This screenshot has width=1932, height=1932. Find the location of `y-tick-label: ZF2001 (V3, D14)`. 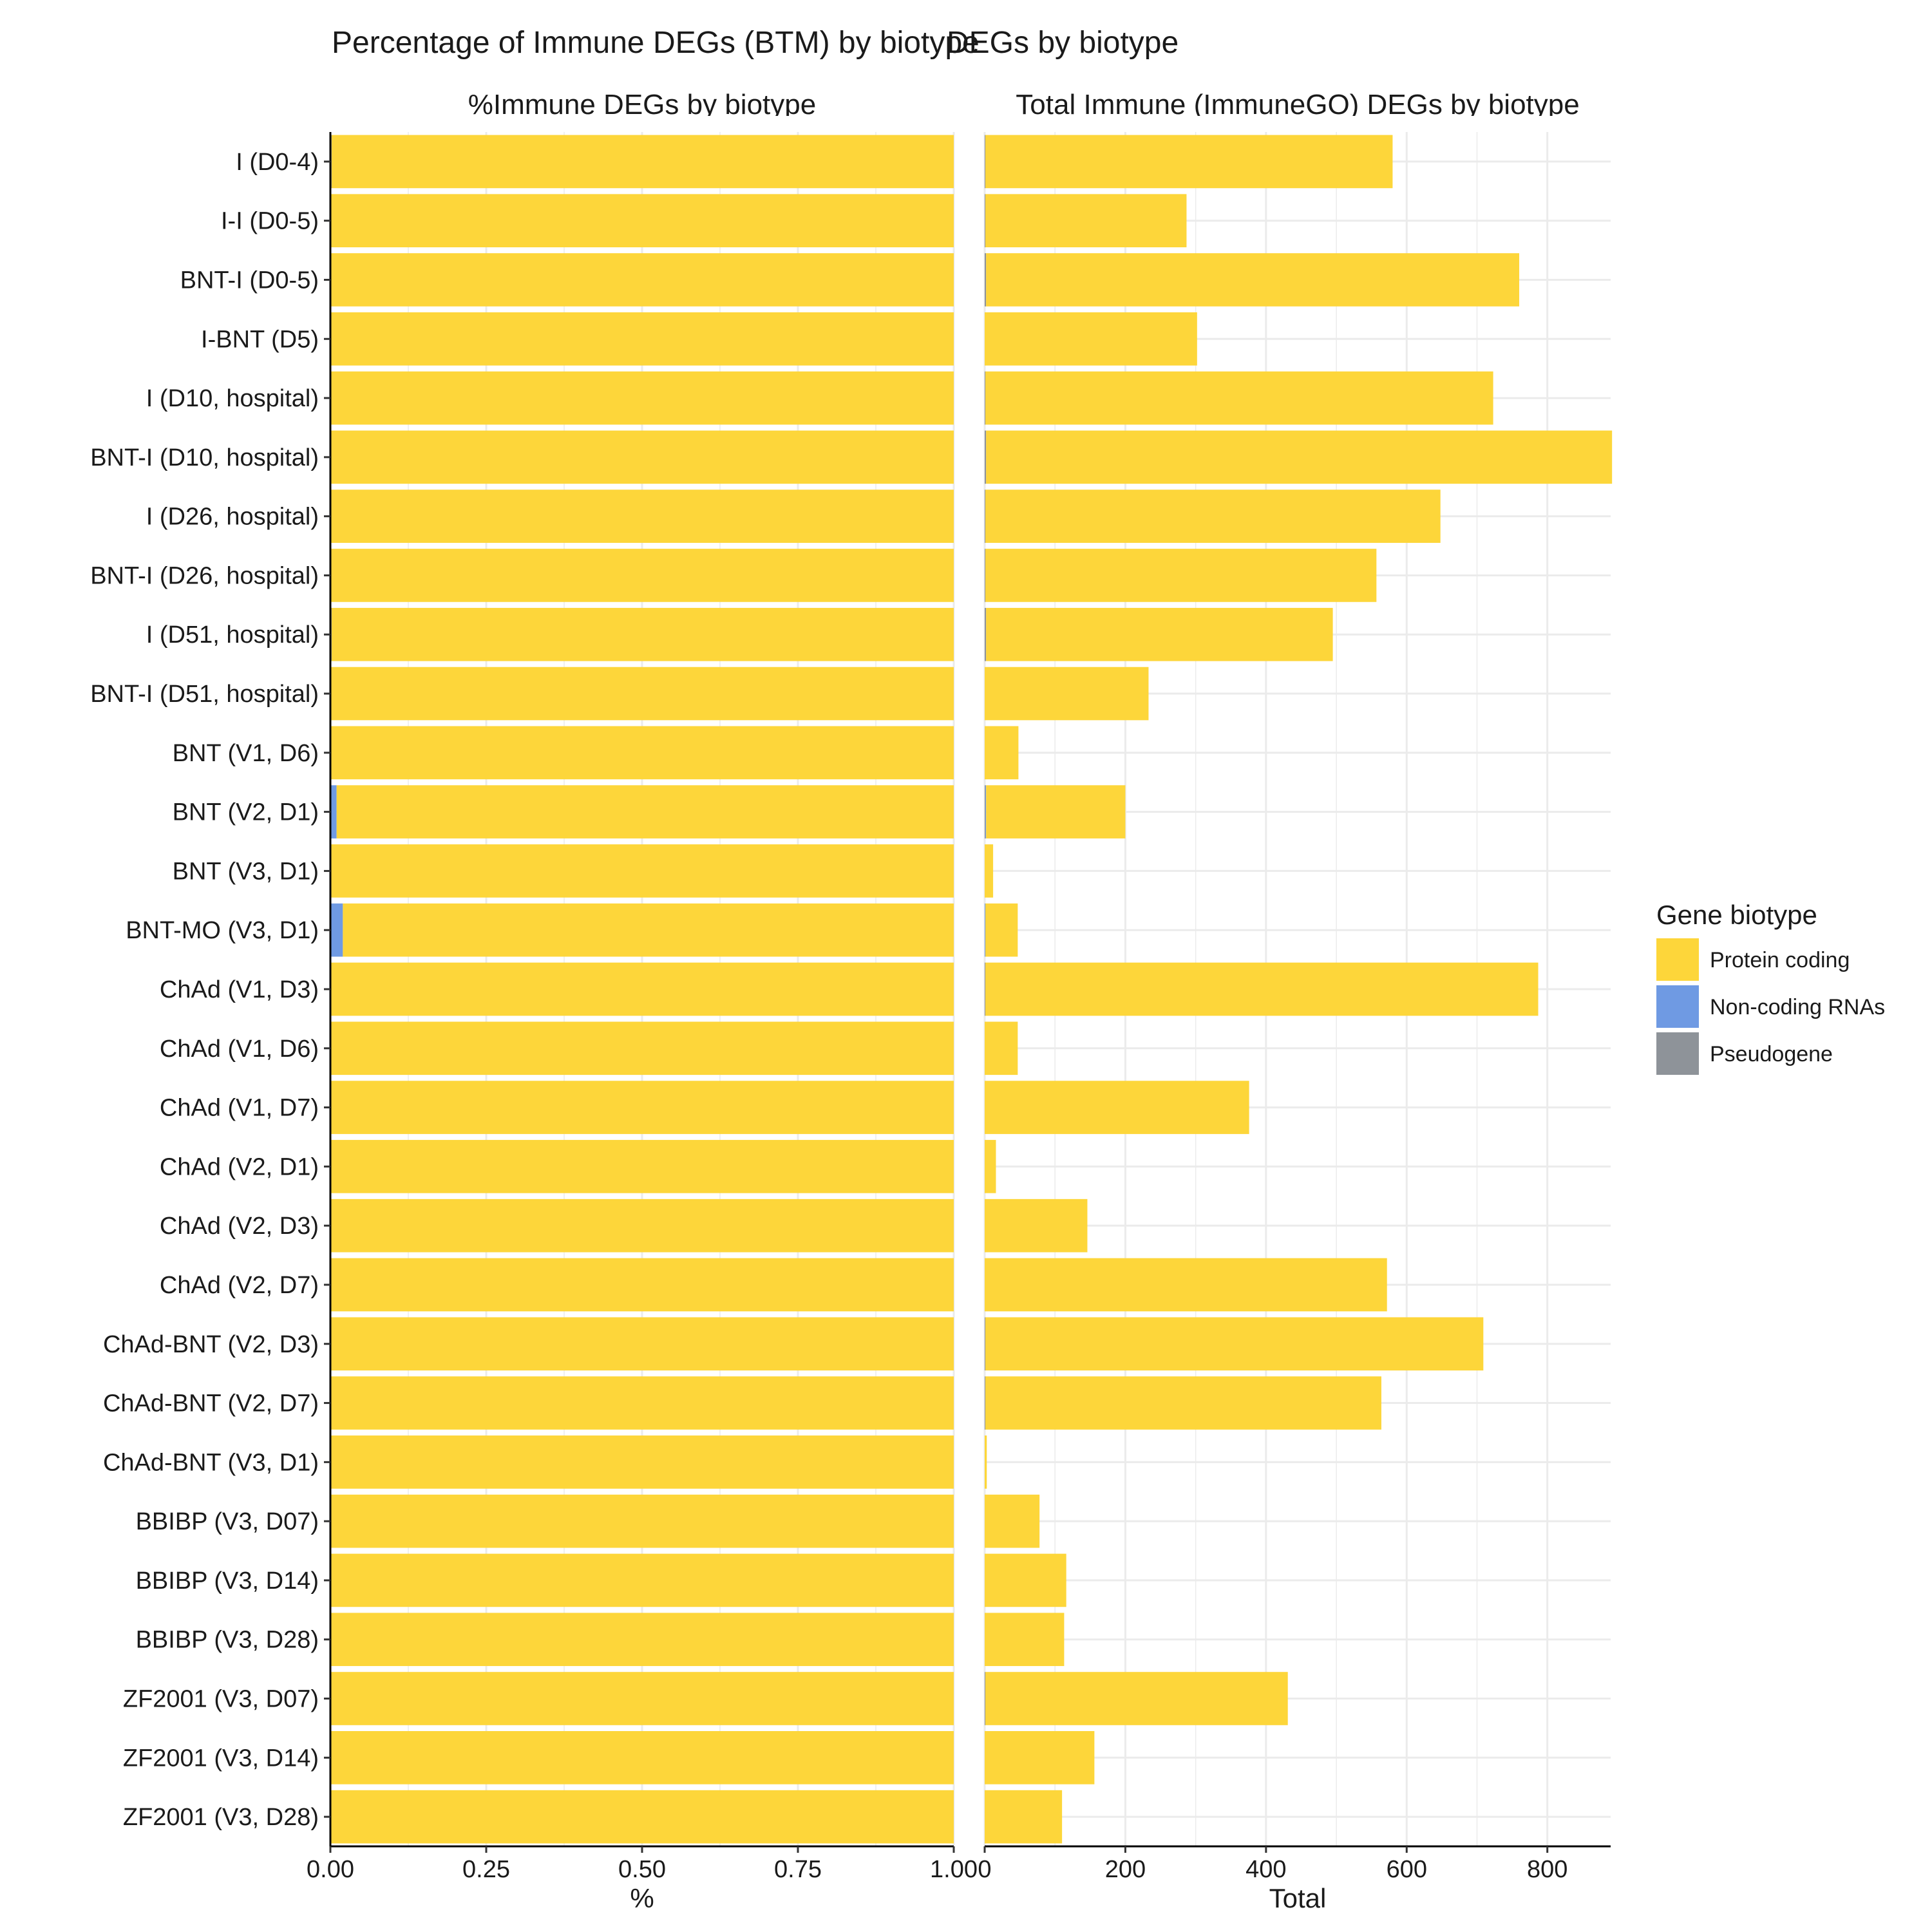

y-tick-label: ZF2001 (V3, D14) is located at coordinates (221, 1758).